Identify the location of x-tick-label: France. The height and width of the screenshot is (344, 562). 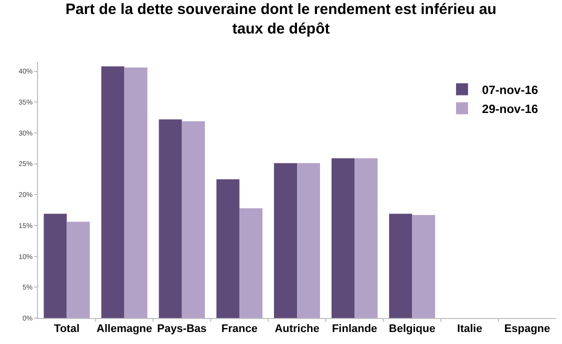
(239, 329).